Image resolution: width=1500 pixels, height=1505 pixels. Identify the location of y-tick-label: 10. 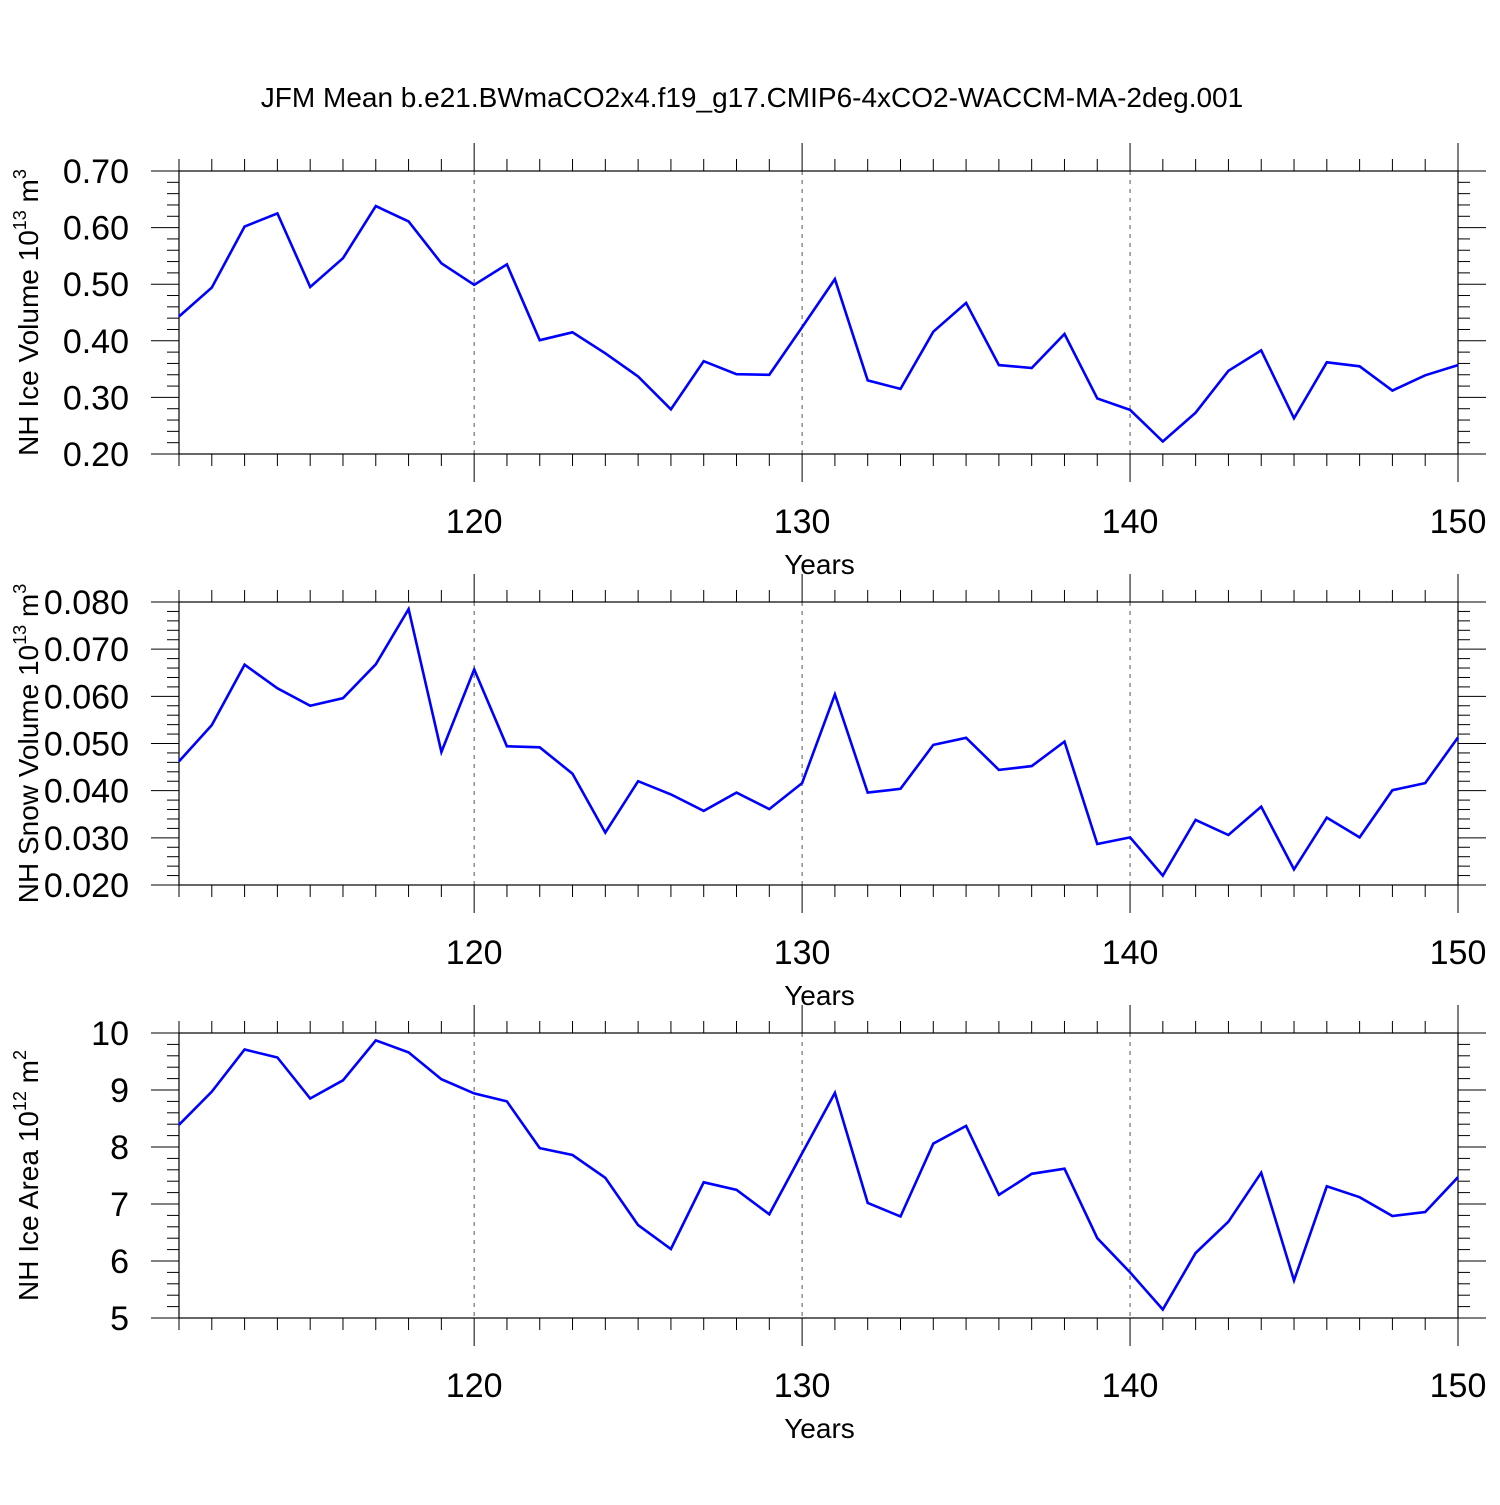
(110, 1034).